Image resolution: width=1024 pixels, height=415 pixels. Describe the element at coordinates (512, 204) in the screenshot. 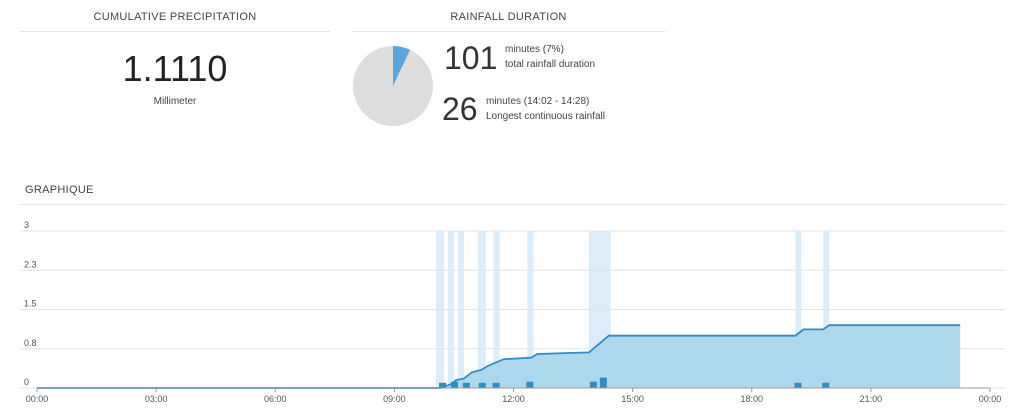

I see `graph-divider` at that location.